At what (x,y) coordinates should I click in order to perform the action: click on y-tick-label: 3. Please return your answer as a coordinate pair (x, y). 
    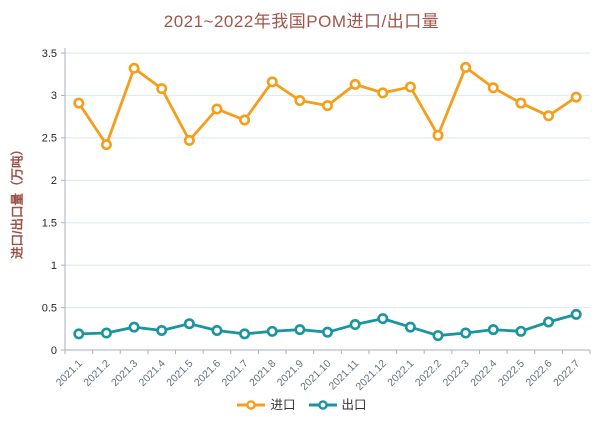
    Looking at the image, I should click on (54, 96).